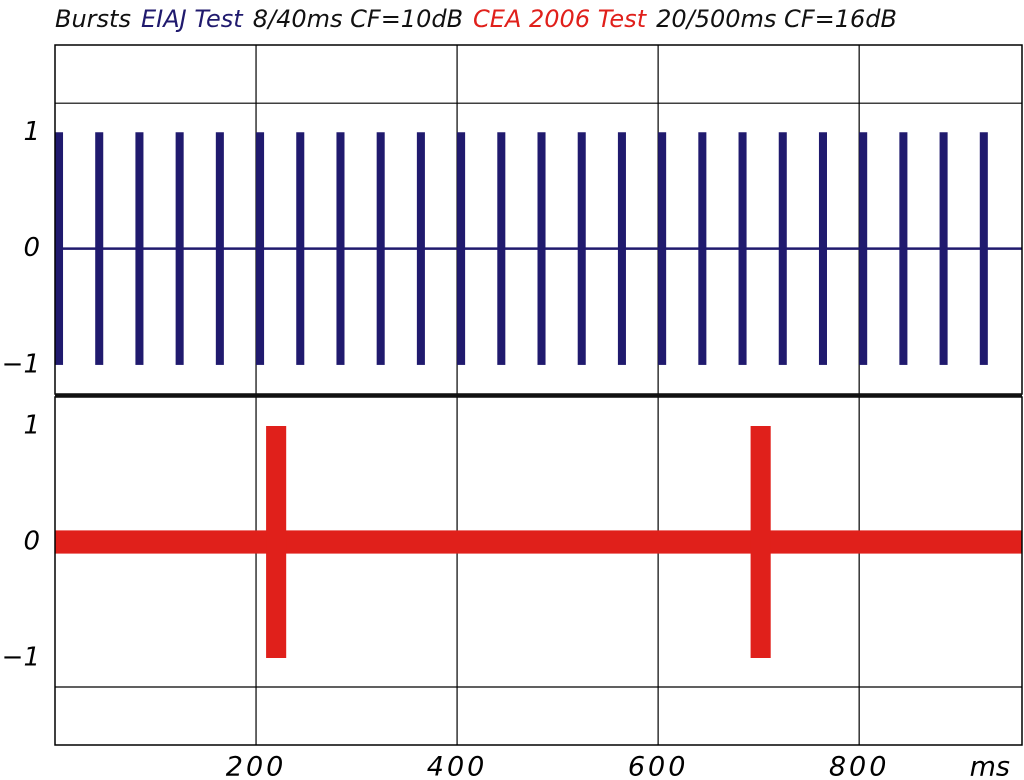  What do you see at coordinates (93, 19) in the screenshot?
I see `title-part: Bursts` at bounding box center [93, 19].